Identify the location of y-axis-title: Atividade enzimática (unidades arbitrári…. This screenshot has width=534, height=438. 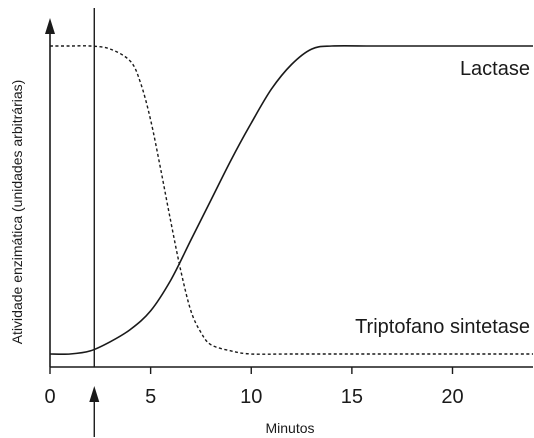
(17, 212).